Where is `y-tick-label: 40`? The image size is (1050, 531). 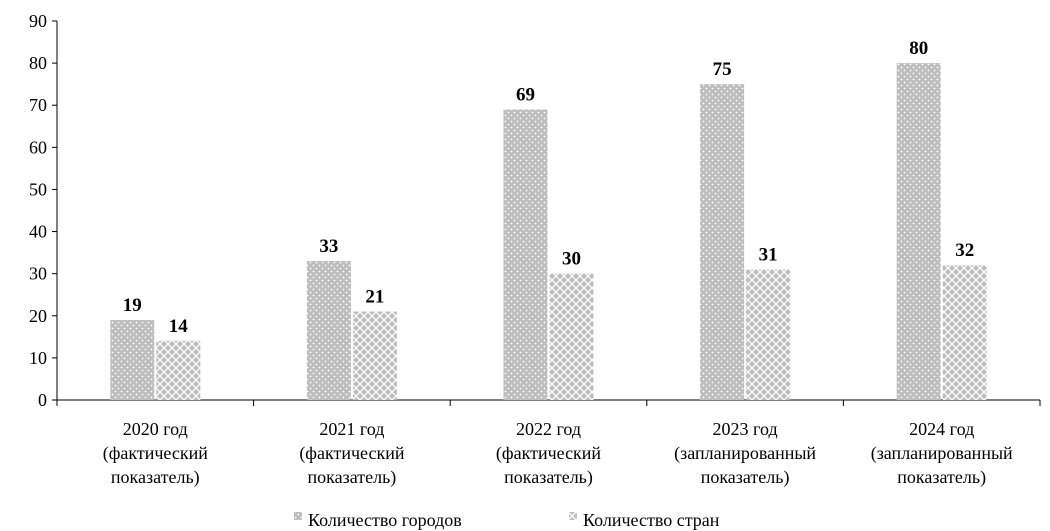 y-tick-label: 40 is located at coordinates (38, 232).